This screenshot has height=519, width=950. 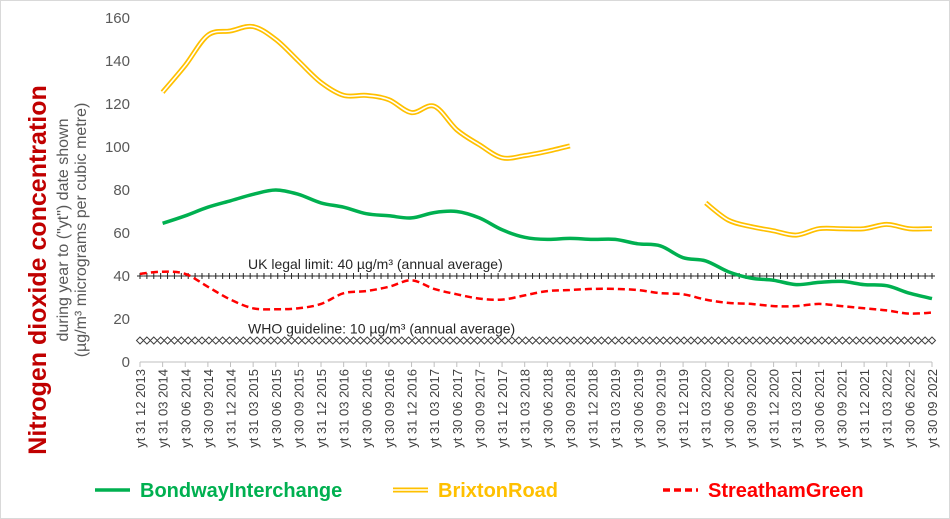 What do you see at coordinates (208, 408) in the screenshot?
I see `x-tick-label: yt 30 09 2014` at bounding box center [208, 408].